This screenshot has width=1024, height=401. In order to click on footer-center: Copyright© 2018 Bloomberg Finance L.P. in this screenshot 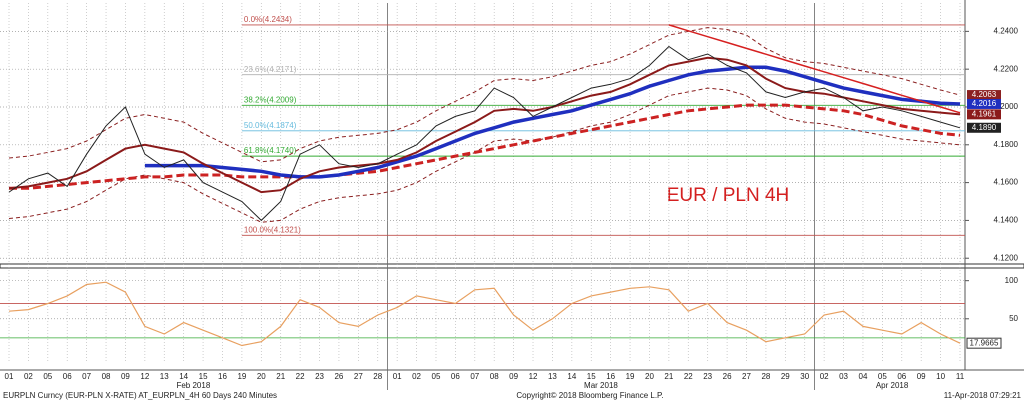, I will do `click(589, 395)`.